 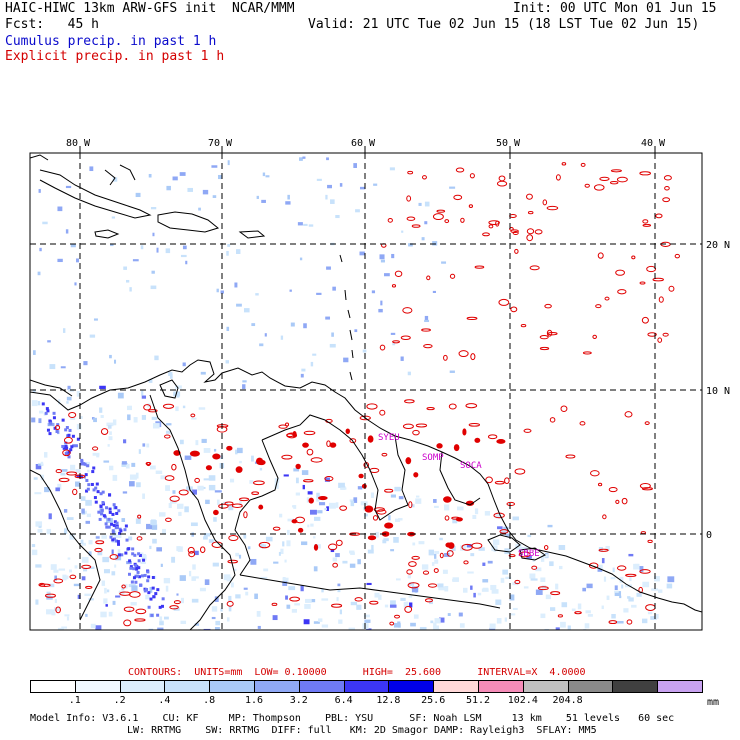 What do you see at coordinates (52, 24) in the screenshot?
I see `forecast-hour: Fcst: 45 h` at bounding box center [52, 24].